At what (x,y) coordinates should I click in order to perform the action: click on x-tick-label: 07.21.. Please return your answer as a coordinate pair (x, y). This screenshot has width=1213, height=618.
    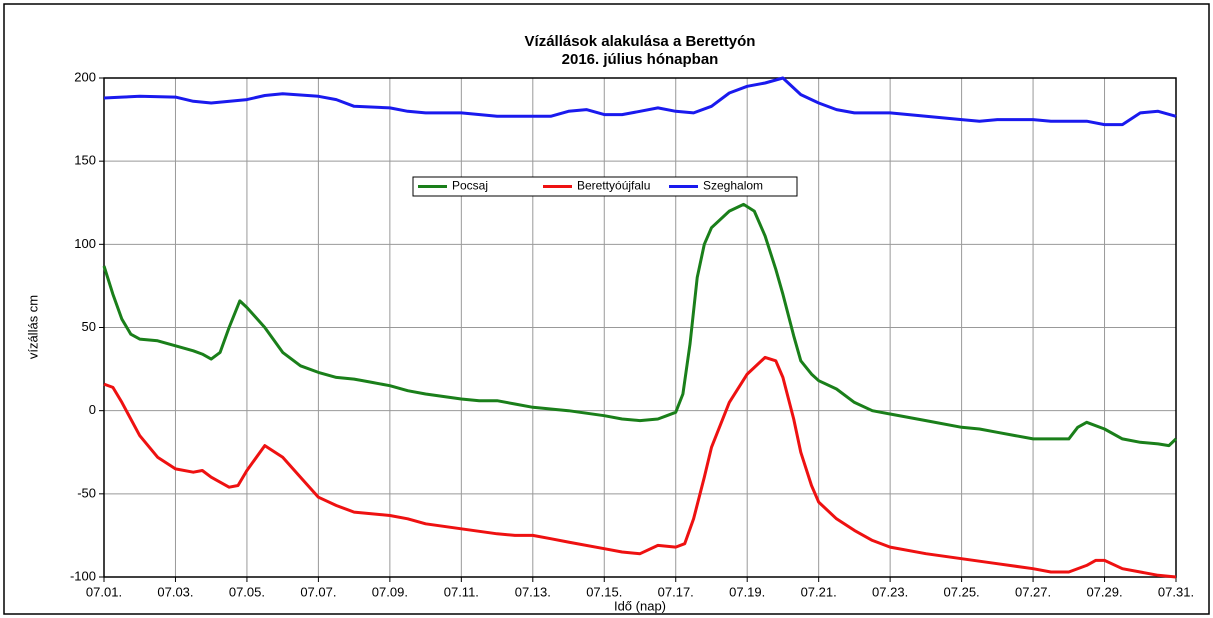
    Looking at the image, I should click on (819, 591).